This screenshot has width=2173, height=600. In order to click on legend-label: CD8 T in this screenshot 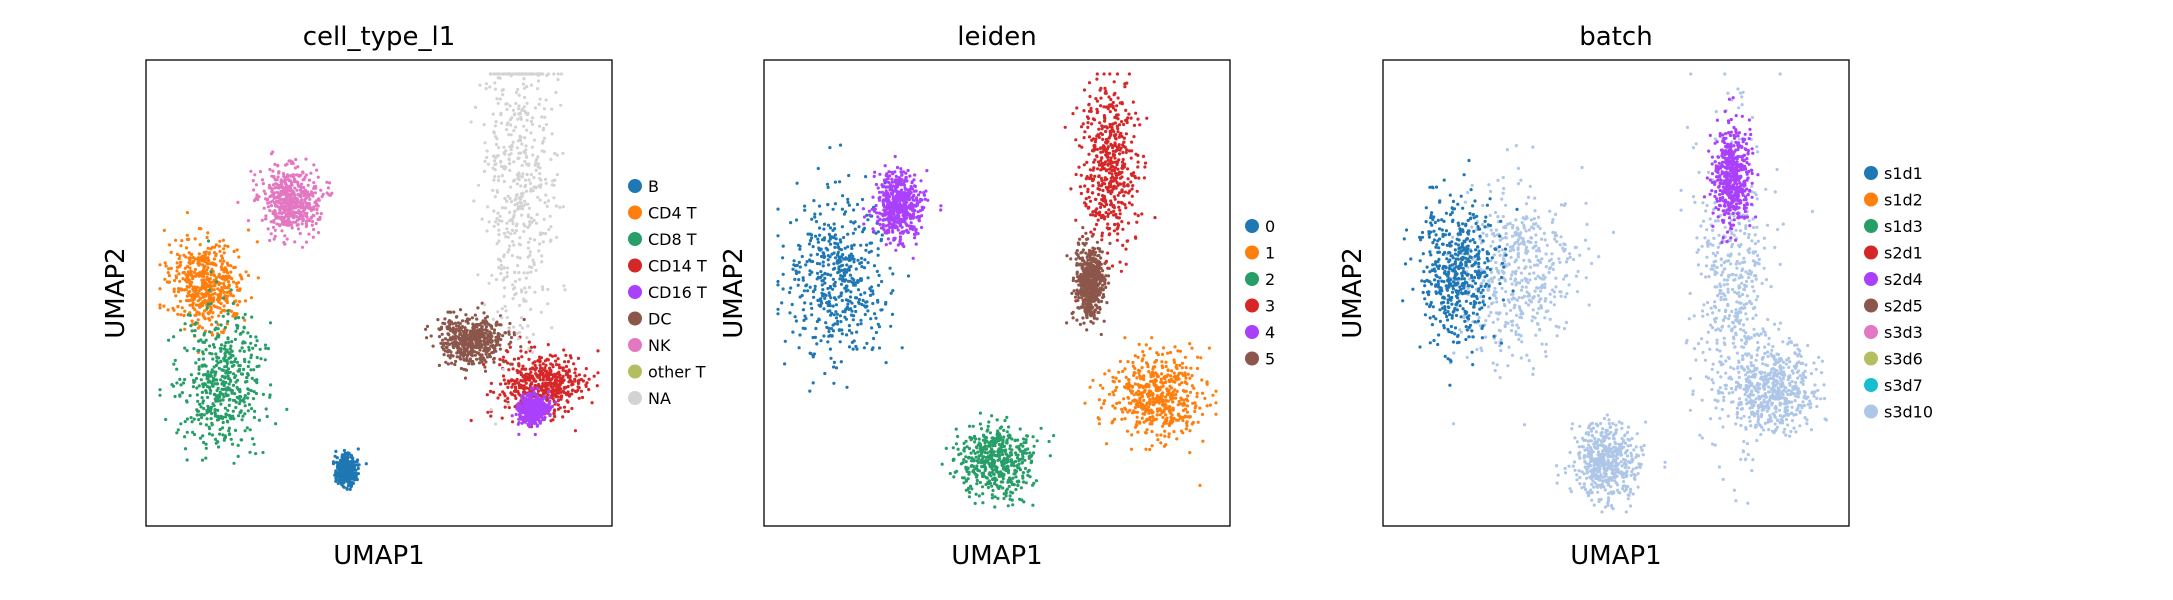, I will do `click(672, 239)`.